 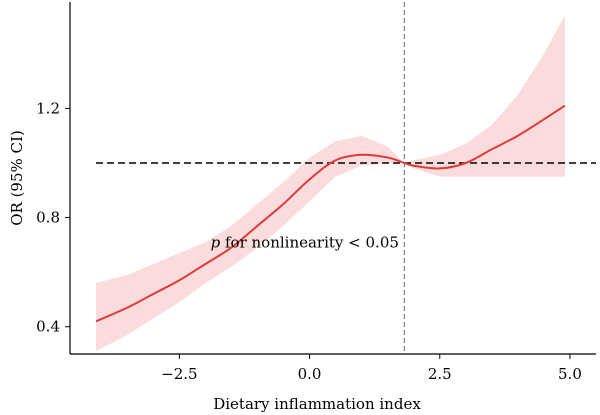 I want to click on x-axis-title: Dietary inflammation index, so click(x=317, y=404).